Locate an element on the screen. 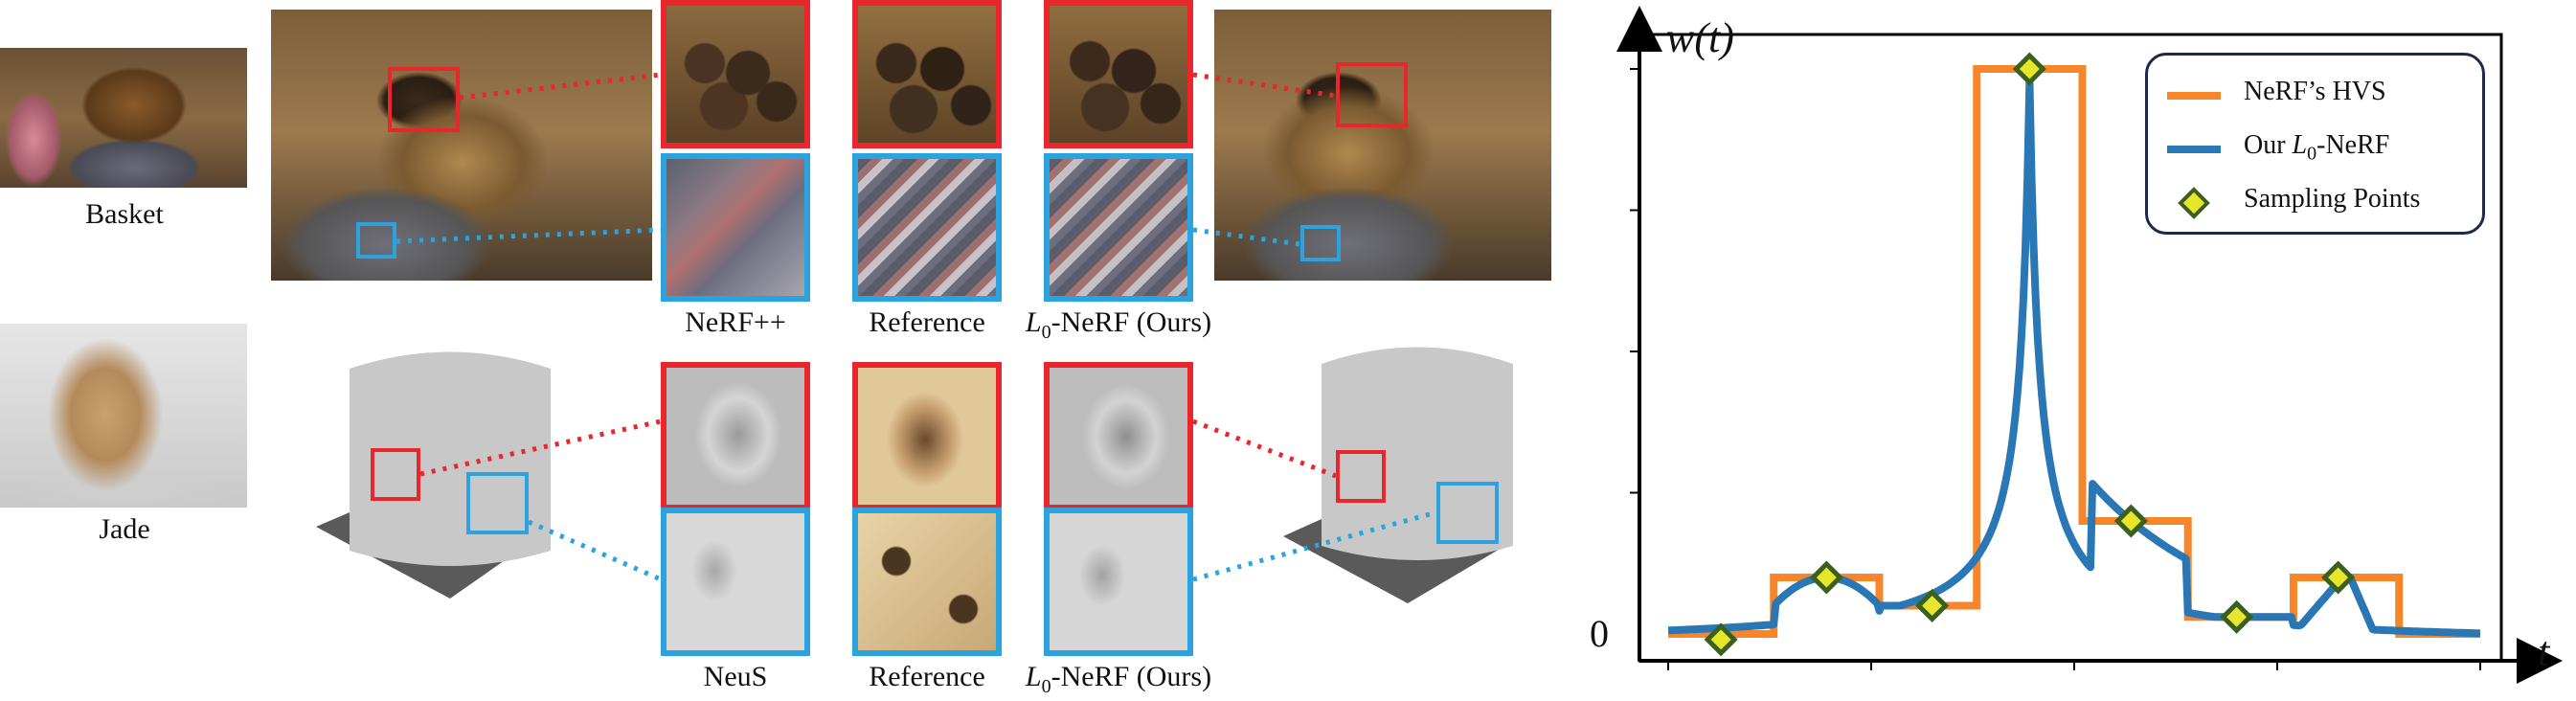  jade-thumbnail is located at coordinates (123, 416).